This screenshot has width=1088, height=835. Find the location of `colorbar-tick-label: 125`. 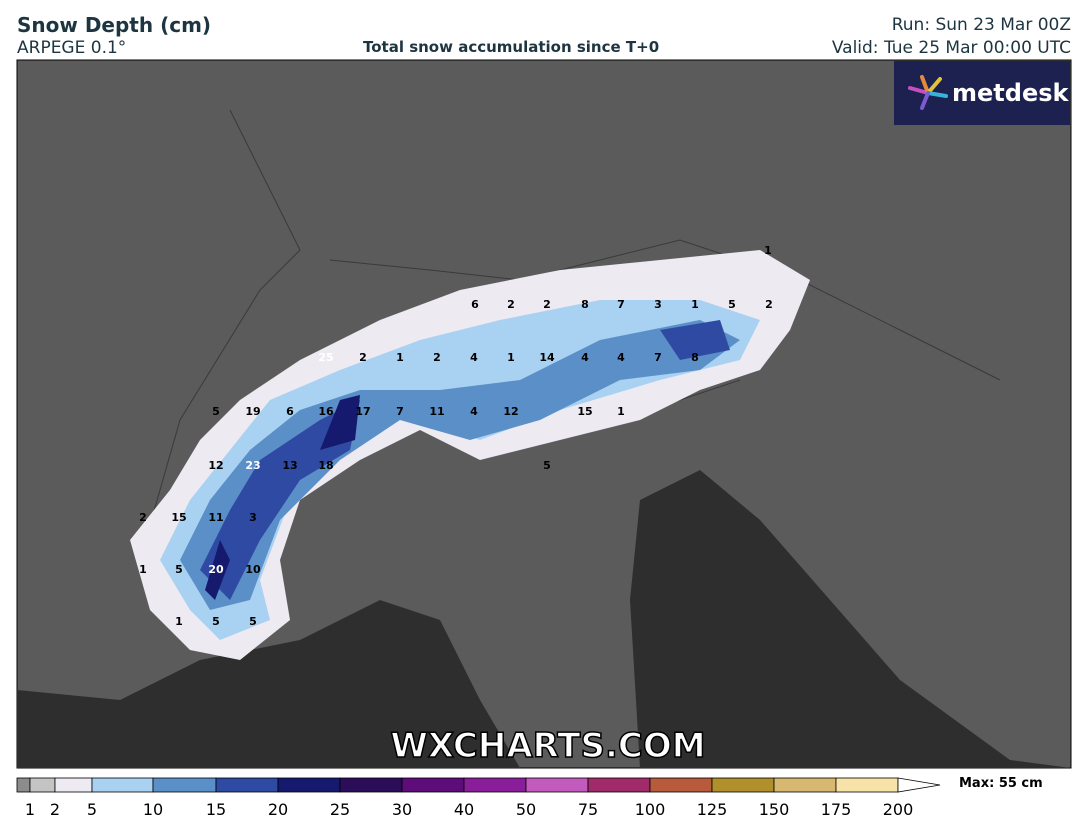

colorbar-tick-label: 125 is located at coordinates (712, 809).